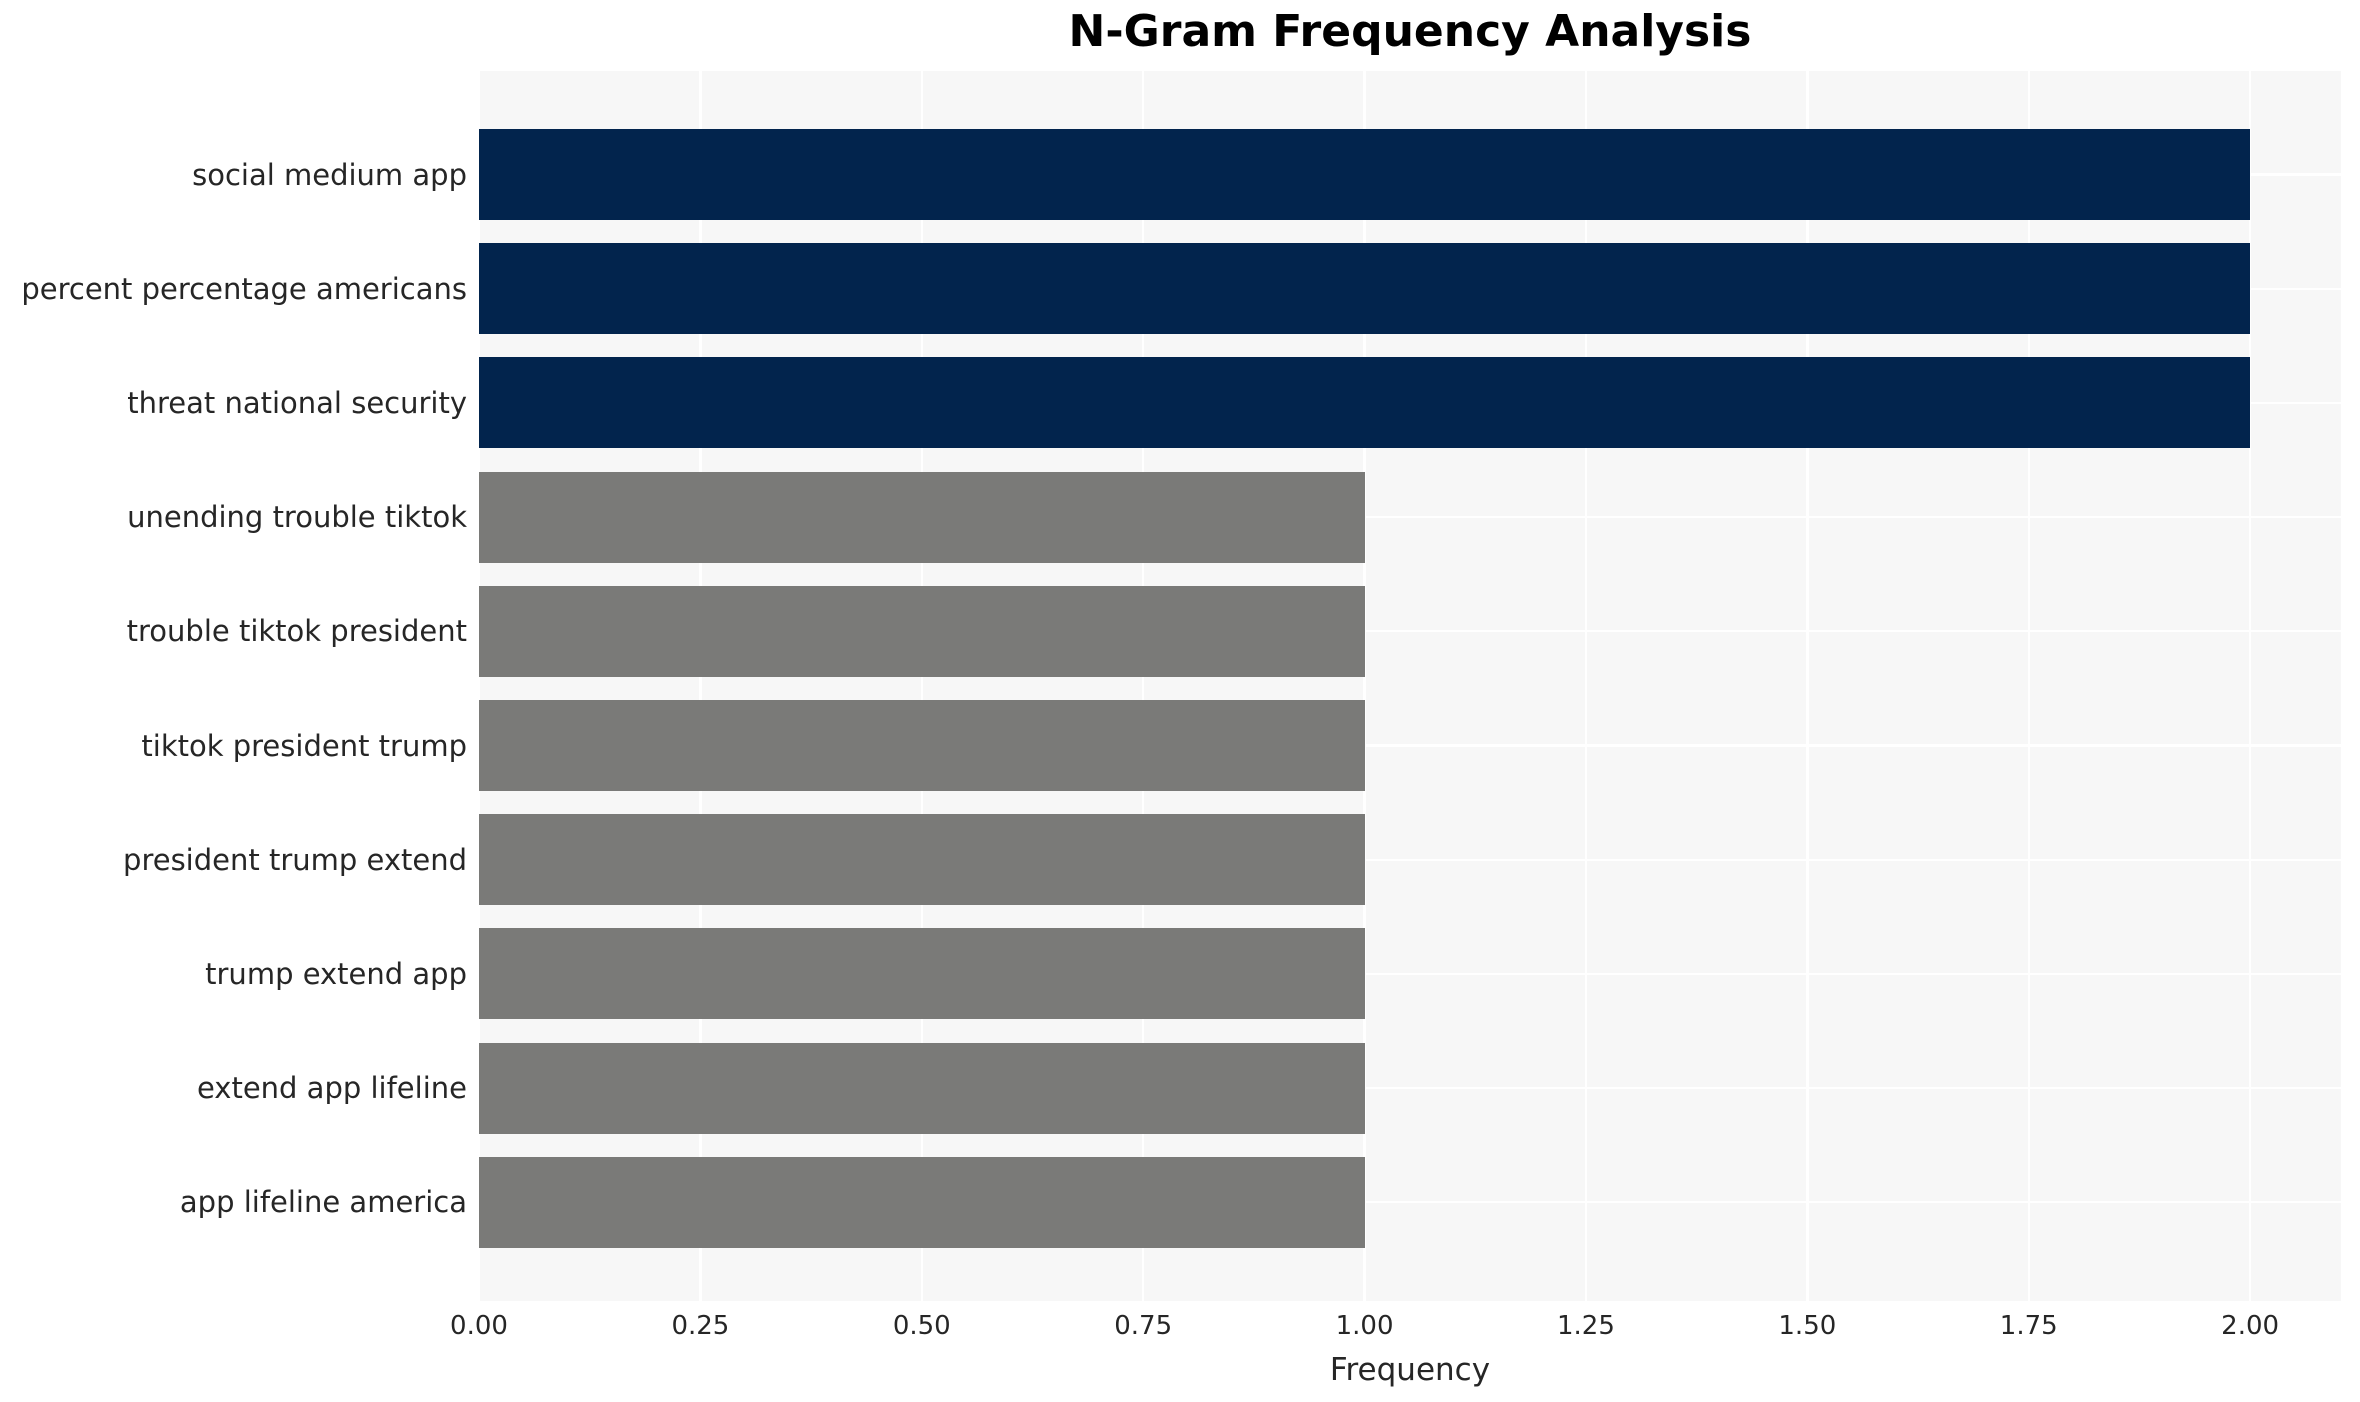  What do you see at coordinates (1410, 31) in the screenshot?
I see `chart-title: N-Gram Frequency Analysis` at bounding box center [1410, 31].